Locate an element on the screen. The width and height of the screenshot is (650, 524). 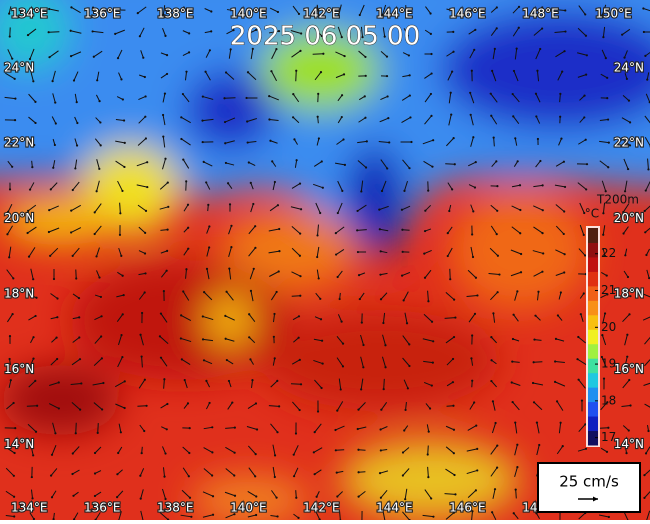
lat-label-right: 24°N is located at coordinates (629, 67).